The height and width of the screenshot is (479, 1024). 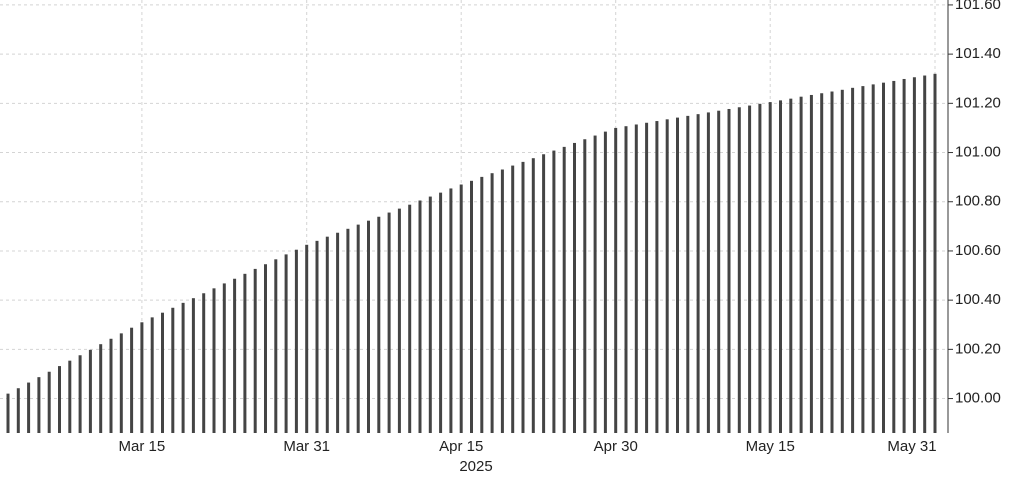 I want to click on y-tick-label: 101.00, so click(x=978, y=152).